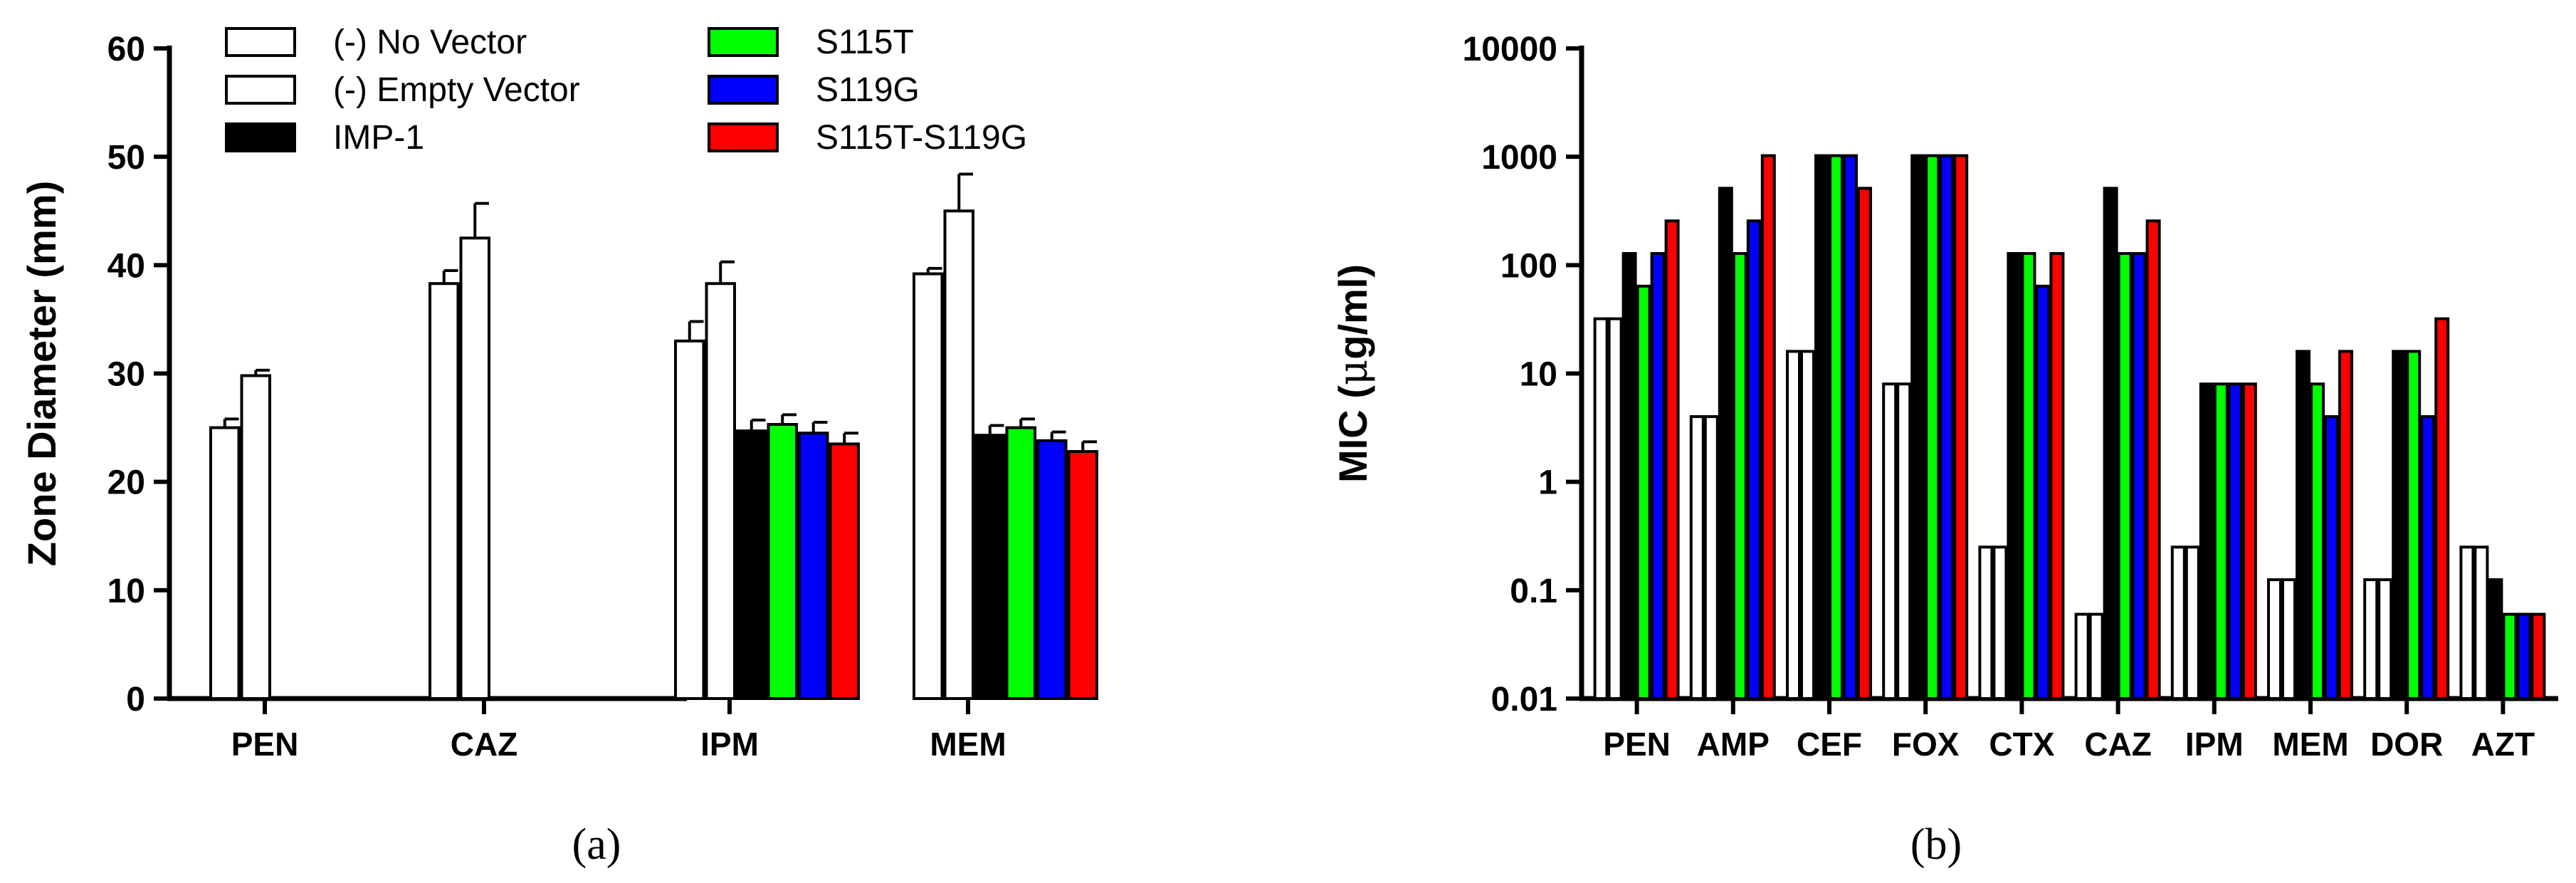 The width and height of the screenshot is (2576, 883). What do you see at coordinates (865, 42) in the screenshot?
I see `legend-label-3: S115T` at bounding box center [865, 42].